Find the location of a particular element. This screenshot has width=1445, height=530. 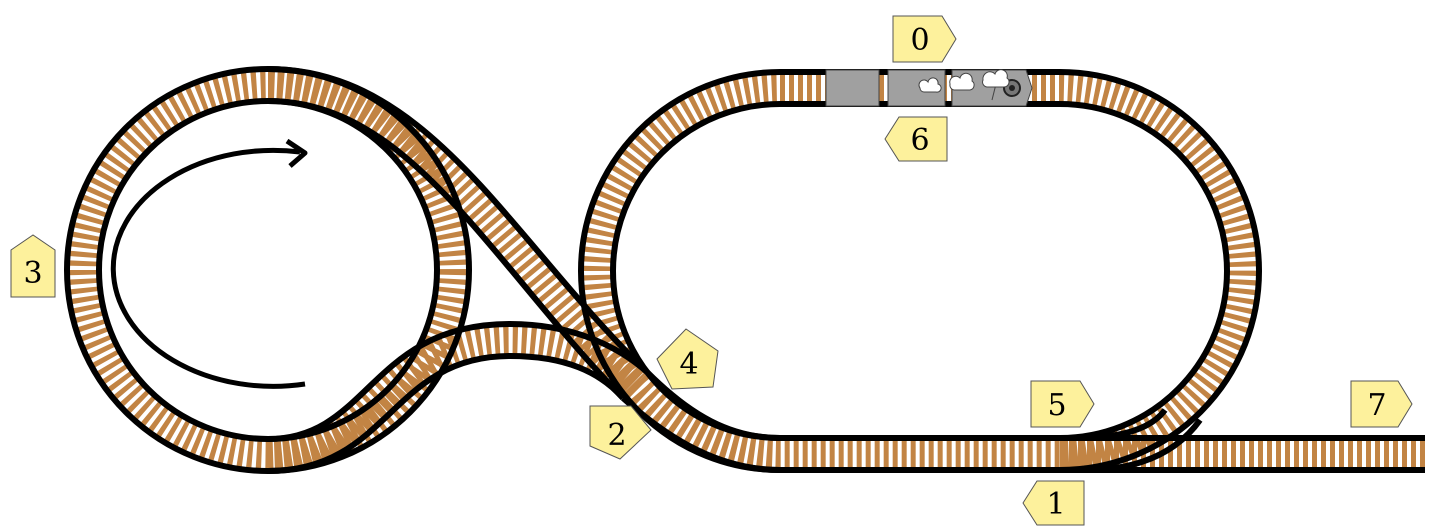

direction-arrow is located at coordinates (209, 263).